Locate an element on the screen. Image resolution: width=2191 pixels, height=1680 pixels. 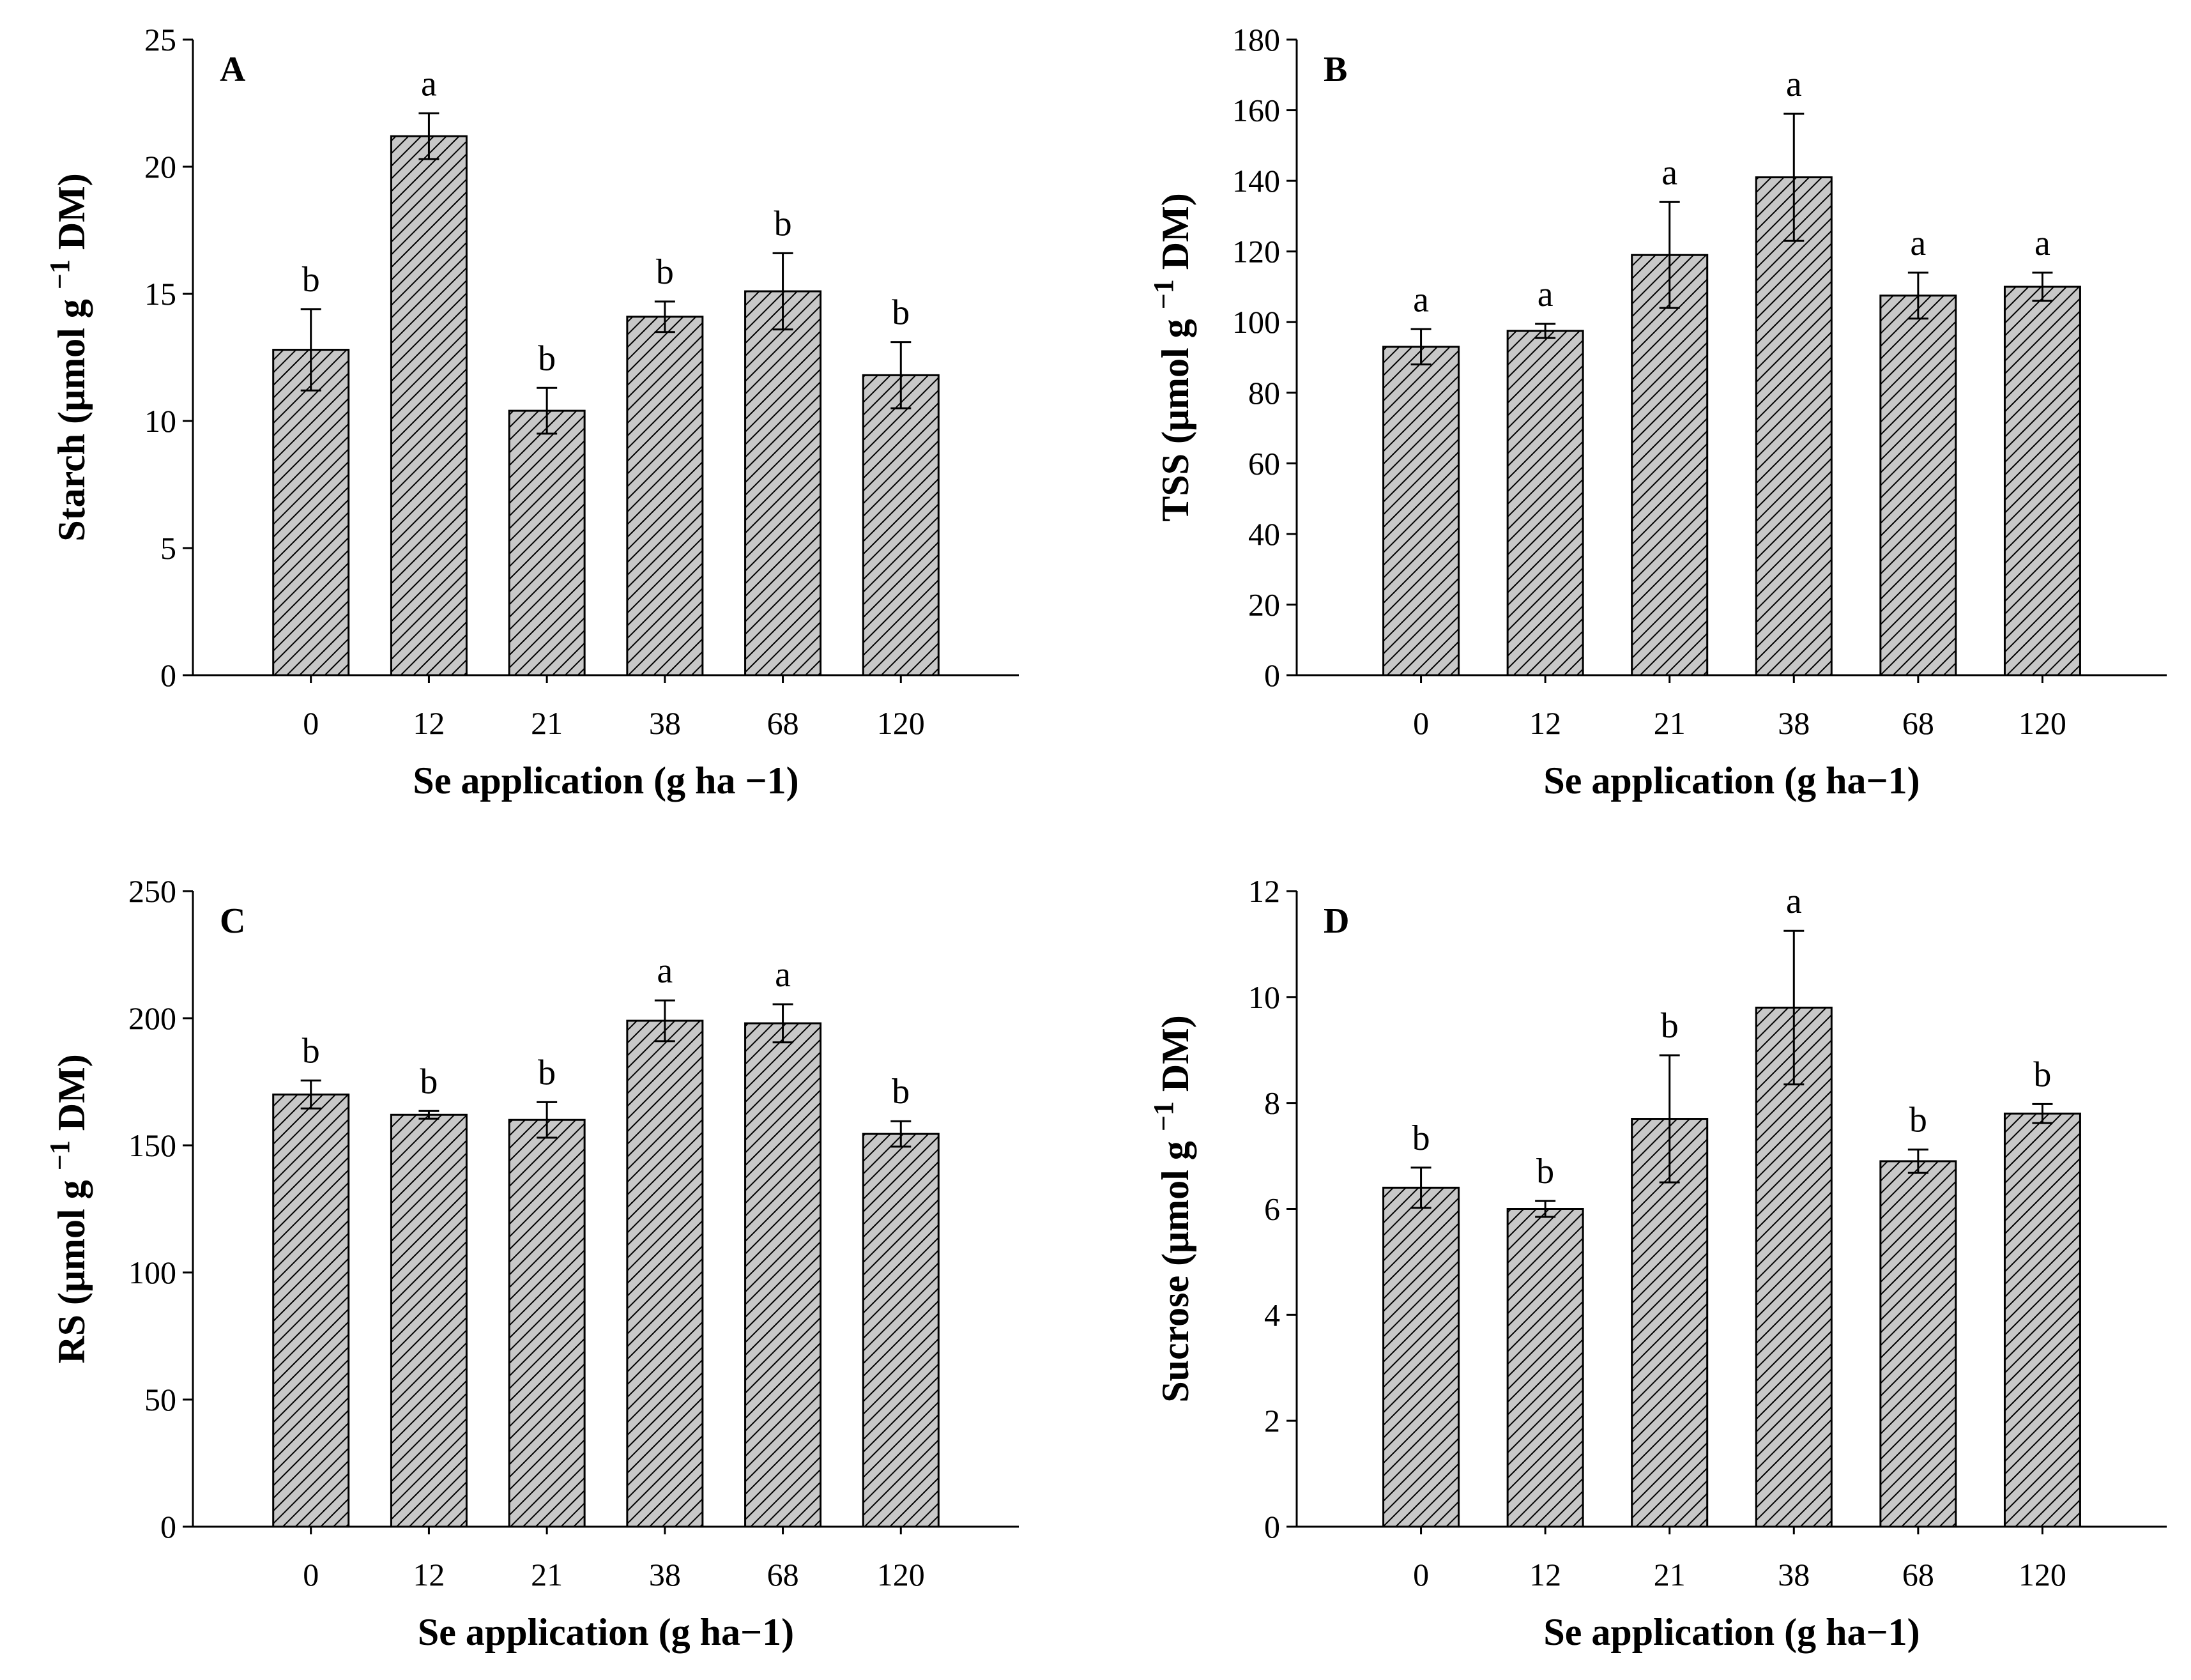
y-tick-label: 150 is located at coordinates (152, 1145).